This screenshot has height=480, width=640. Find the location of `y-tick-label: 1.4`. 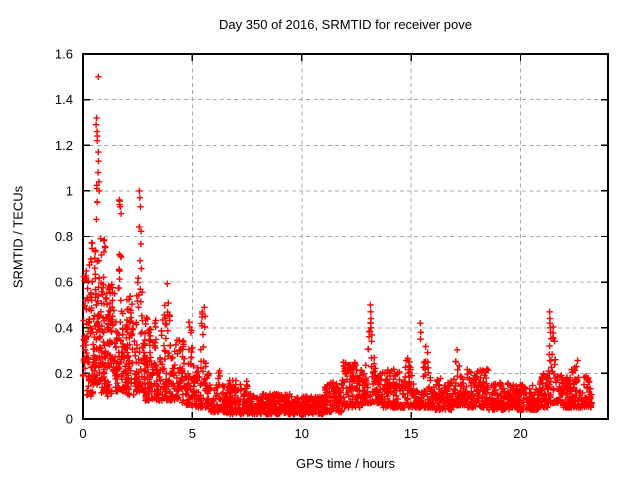

y-tick-label: 1.4 is located at coordinates (64, 99).